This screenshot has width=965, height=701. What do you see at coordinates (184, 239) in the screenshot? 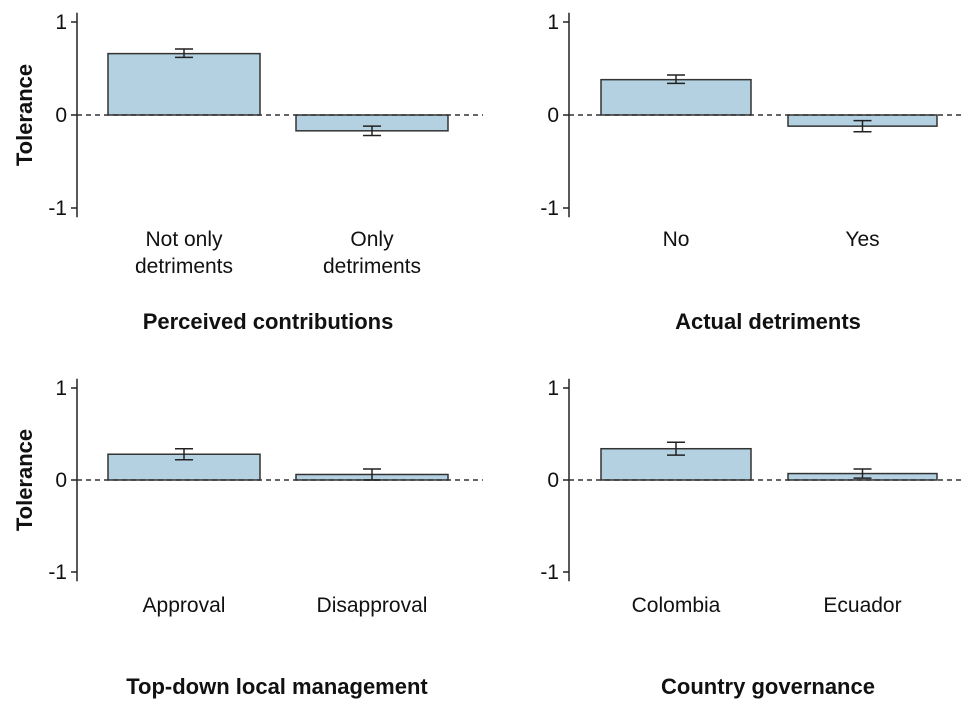
I see `category-label: Not only` at bounding box center [184, 239].